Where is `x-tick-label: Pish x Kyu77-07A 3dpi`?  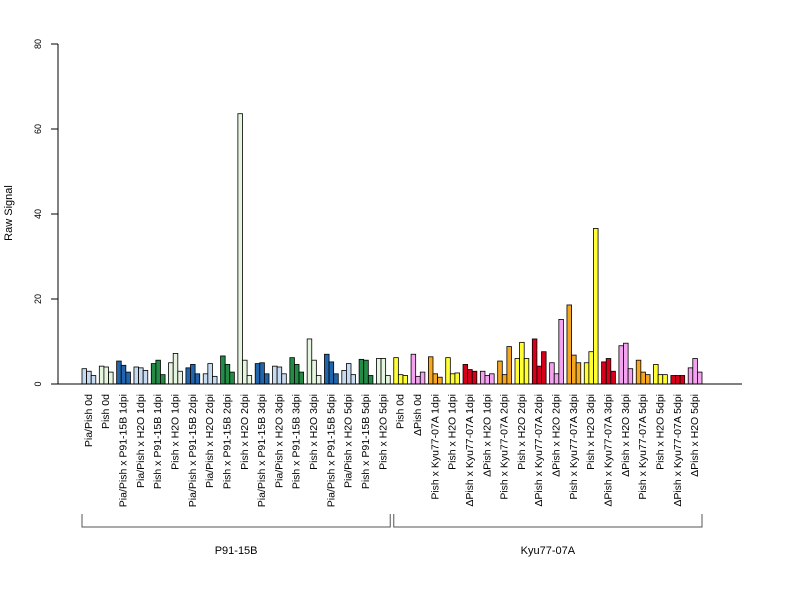
x-tick-label: Pish x Kyu77-07A 3dpi is located at coordinates (574, 447).